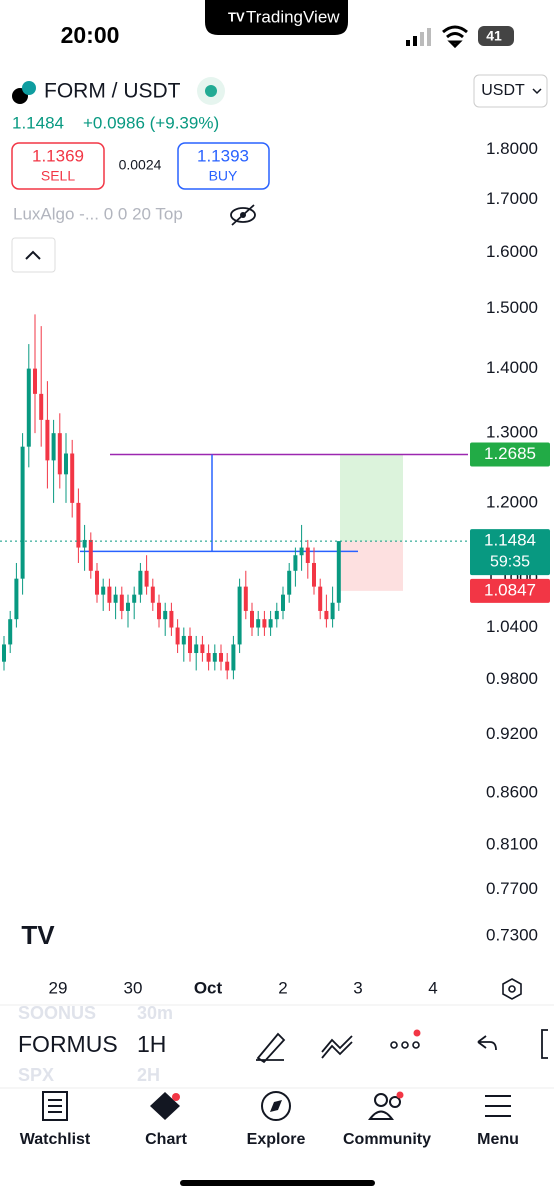  What do you see at coordinates (55, 1139) in the screenshot?
I see `nav-label: Watchlist` at bounding box center [55, 1139].